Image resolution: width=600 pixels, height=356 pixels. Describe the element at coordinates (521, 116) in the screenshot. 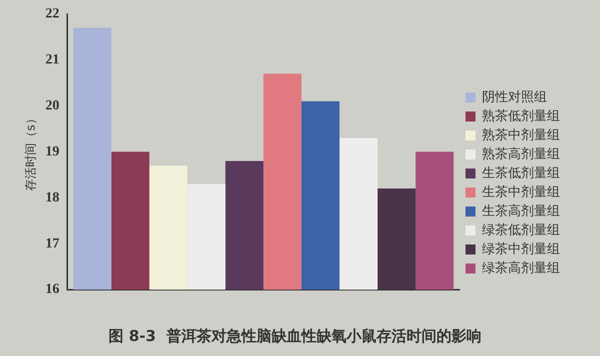

I see `legend-label: 熟茶低剂量组` at that location.